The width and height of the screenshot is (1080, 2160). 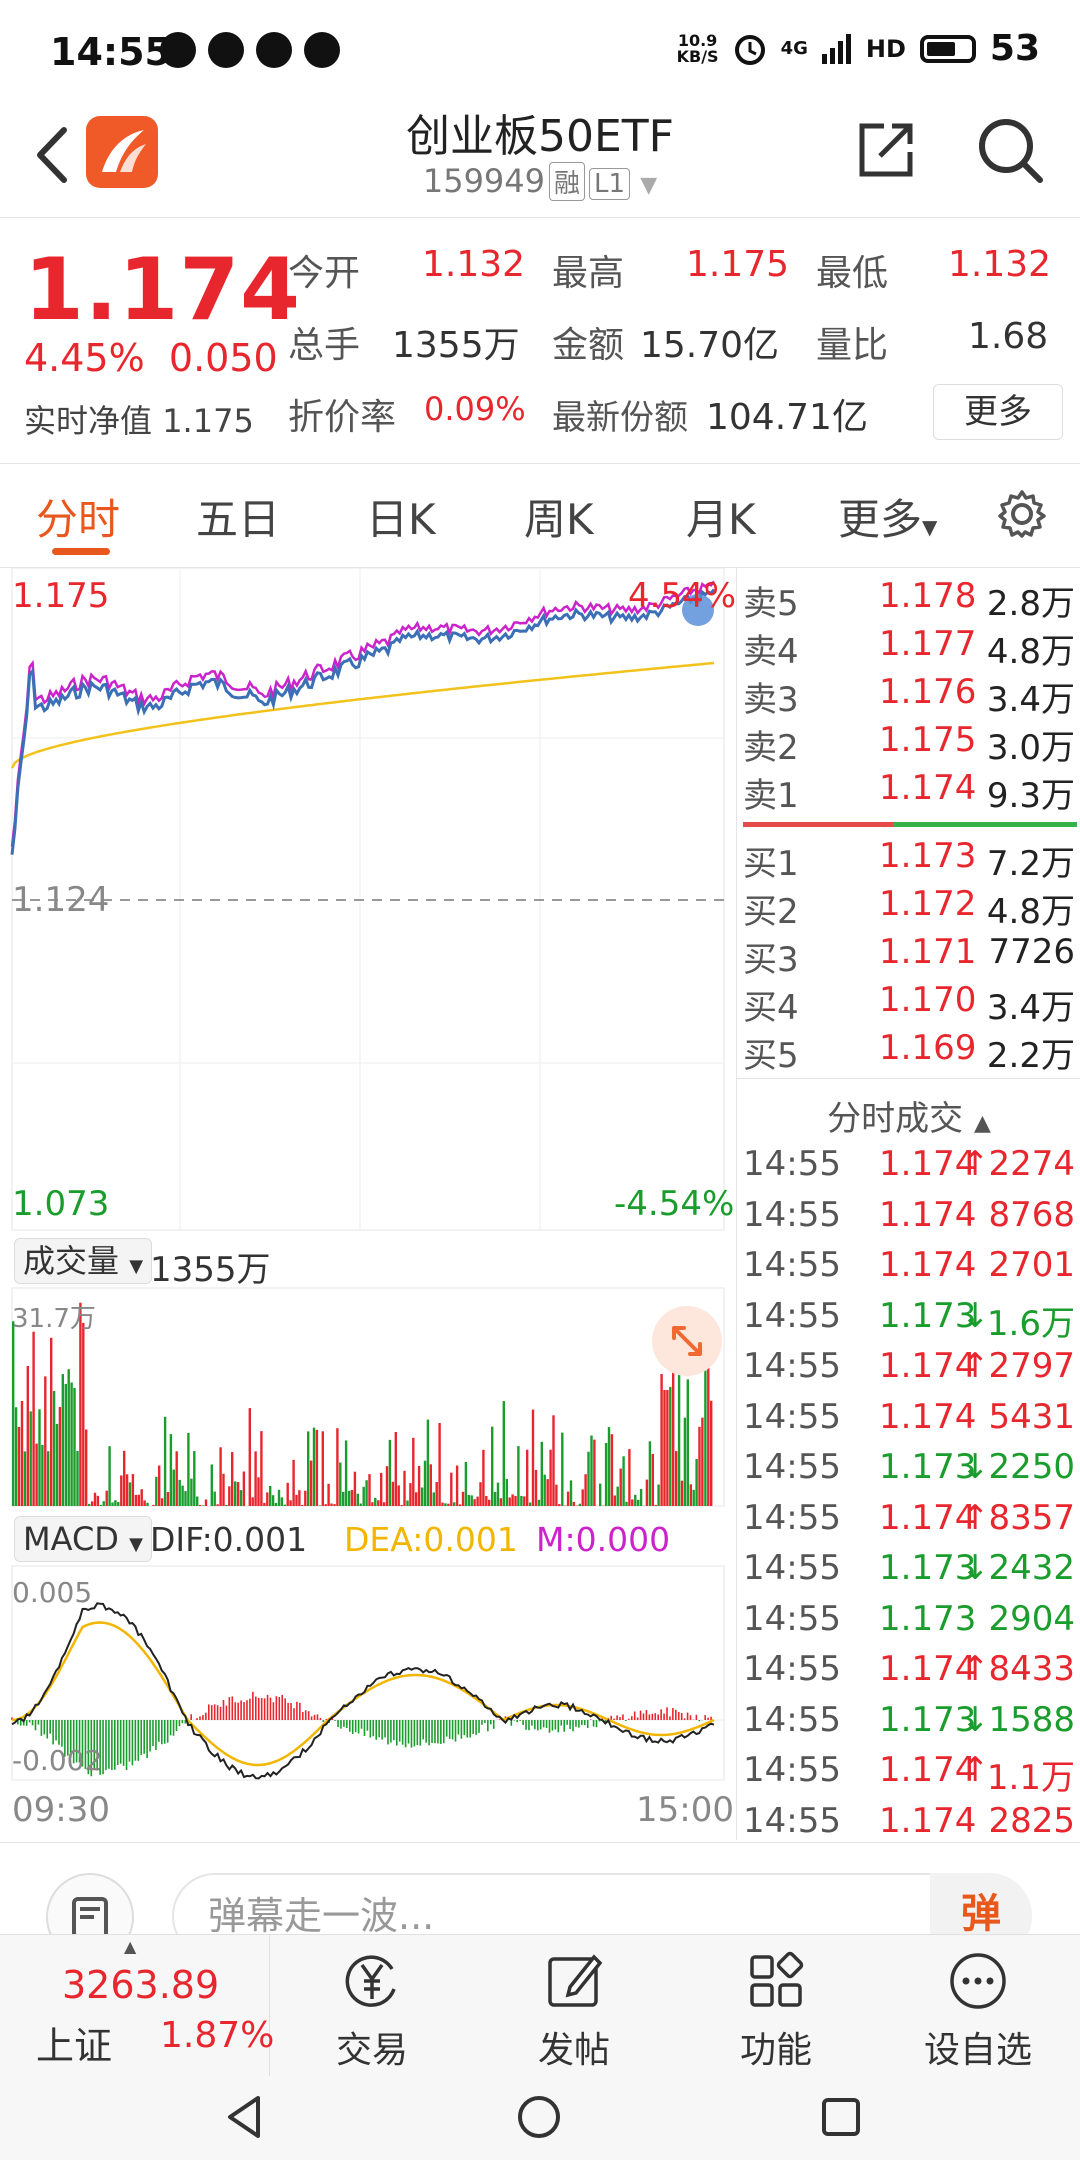 What do you see at coordinates (888, 519) in the screenshot?
I see `tab-more: 更多▼` at bounding box center [888, 519].